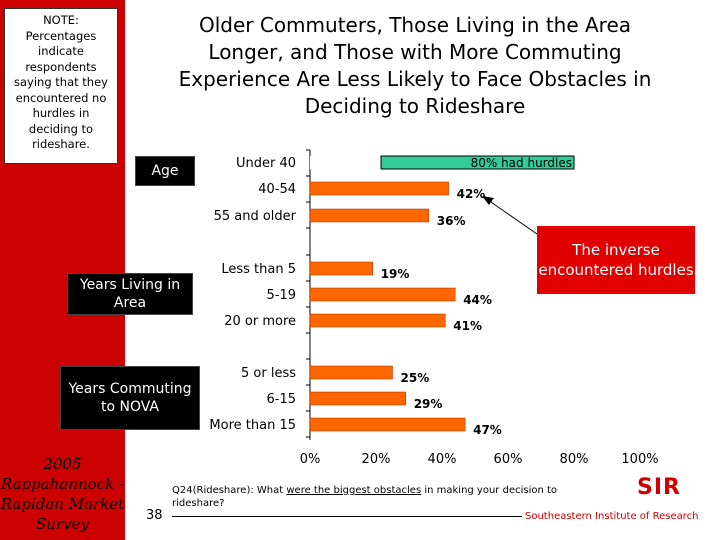  Describe the element at coordinates (639, 459) in the screenshot. I see `x-tick-label: 100%` at that location.